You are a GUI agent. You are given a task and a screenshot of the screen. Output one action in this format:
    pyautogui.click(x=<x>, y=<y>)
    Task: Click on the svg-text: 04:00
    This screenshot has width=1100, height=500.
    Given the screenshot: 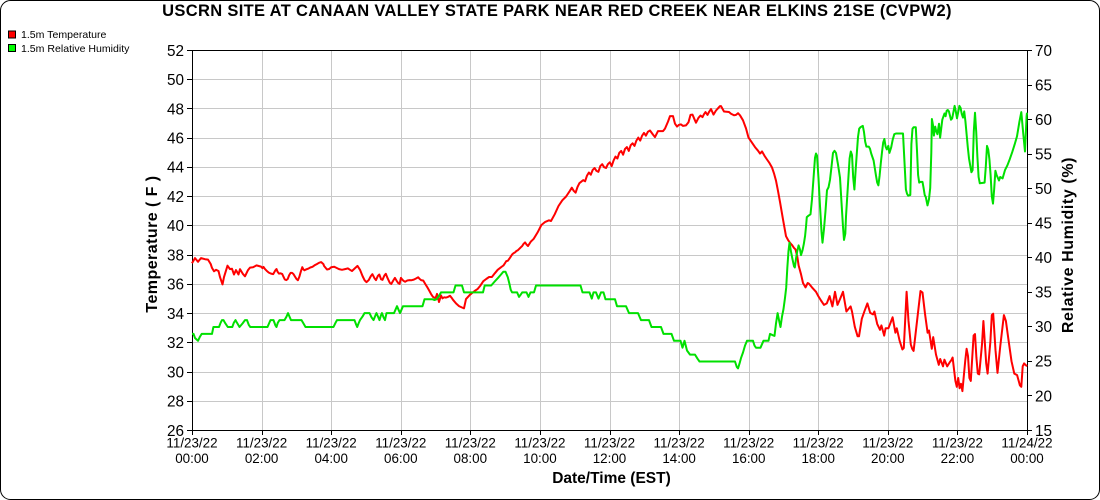 What is the action you would take?
    pyautogui.click(x=331, y=458)
    